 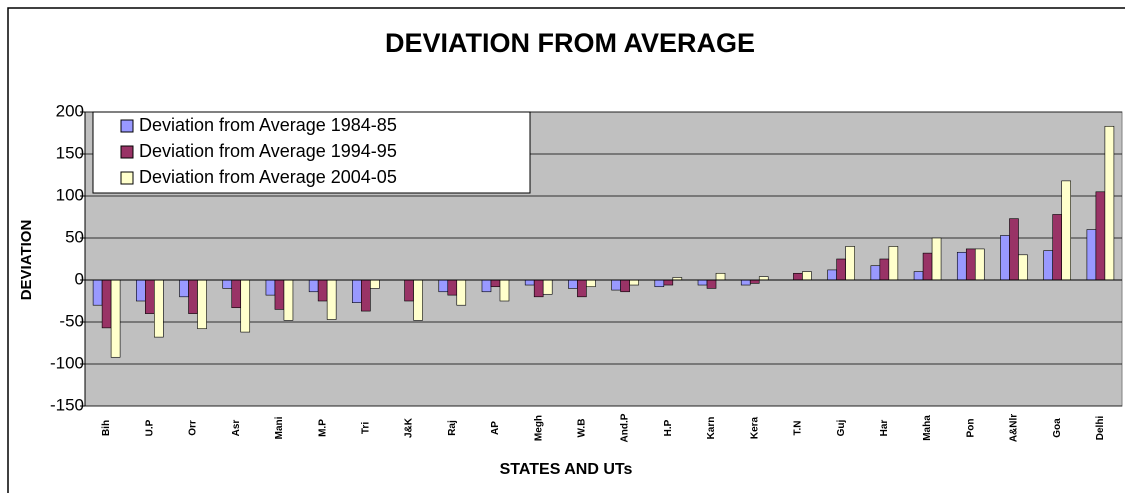 What do you see at coordinates (1014, 428) in the screenshot?
I see `x-tick-label: A&Nlr` at bounding box center [1014, 428].